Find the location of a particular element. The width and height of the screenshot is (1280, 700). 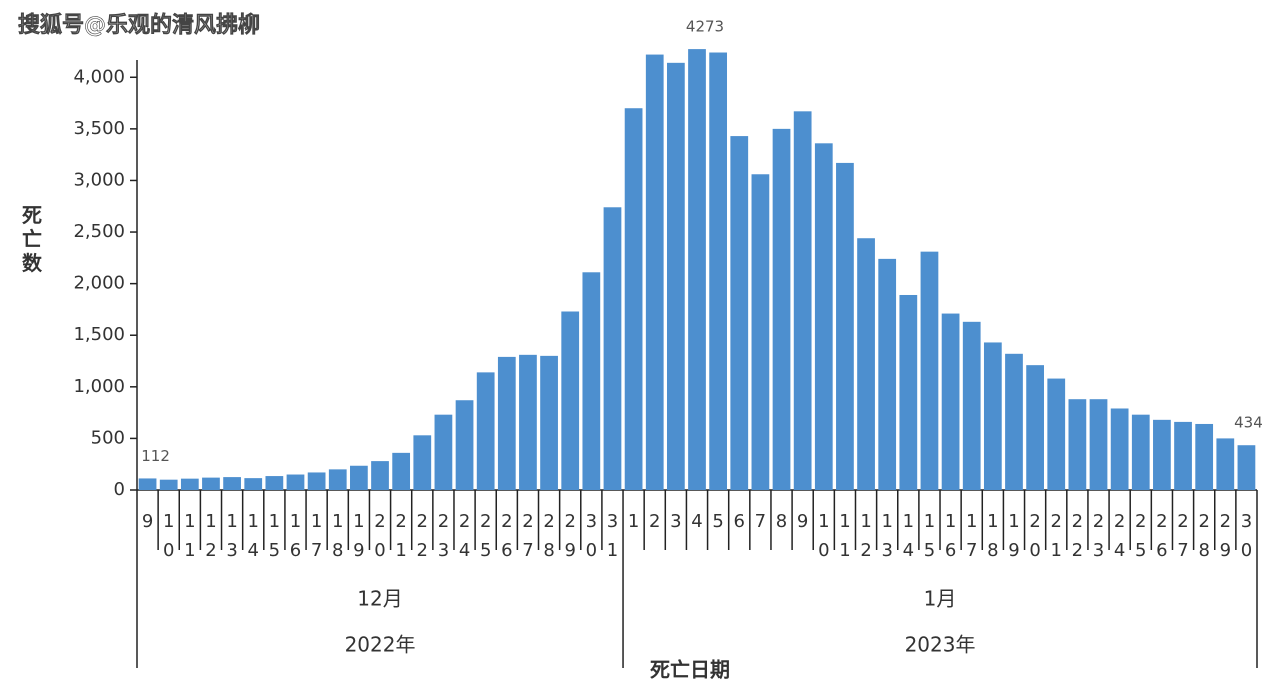

x-tick-label: 2 is located at coordinates (654, 521).